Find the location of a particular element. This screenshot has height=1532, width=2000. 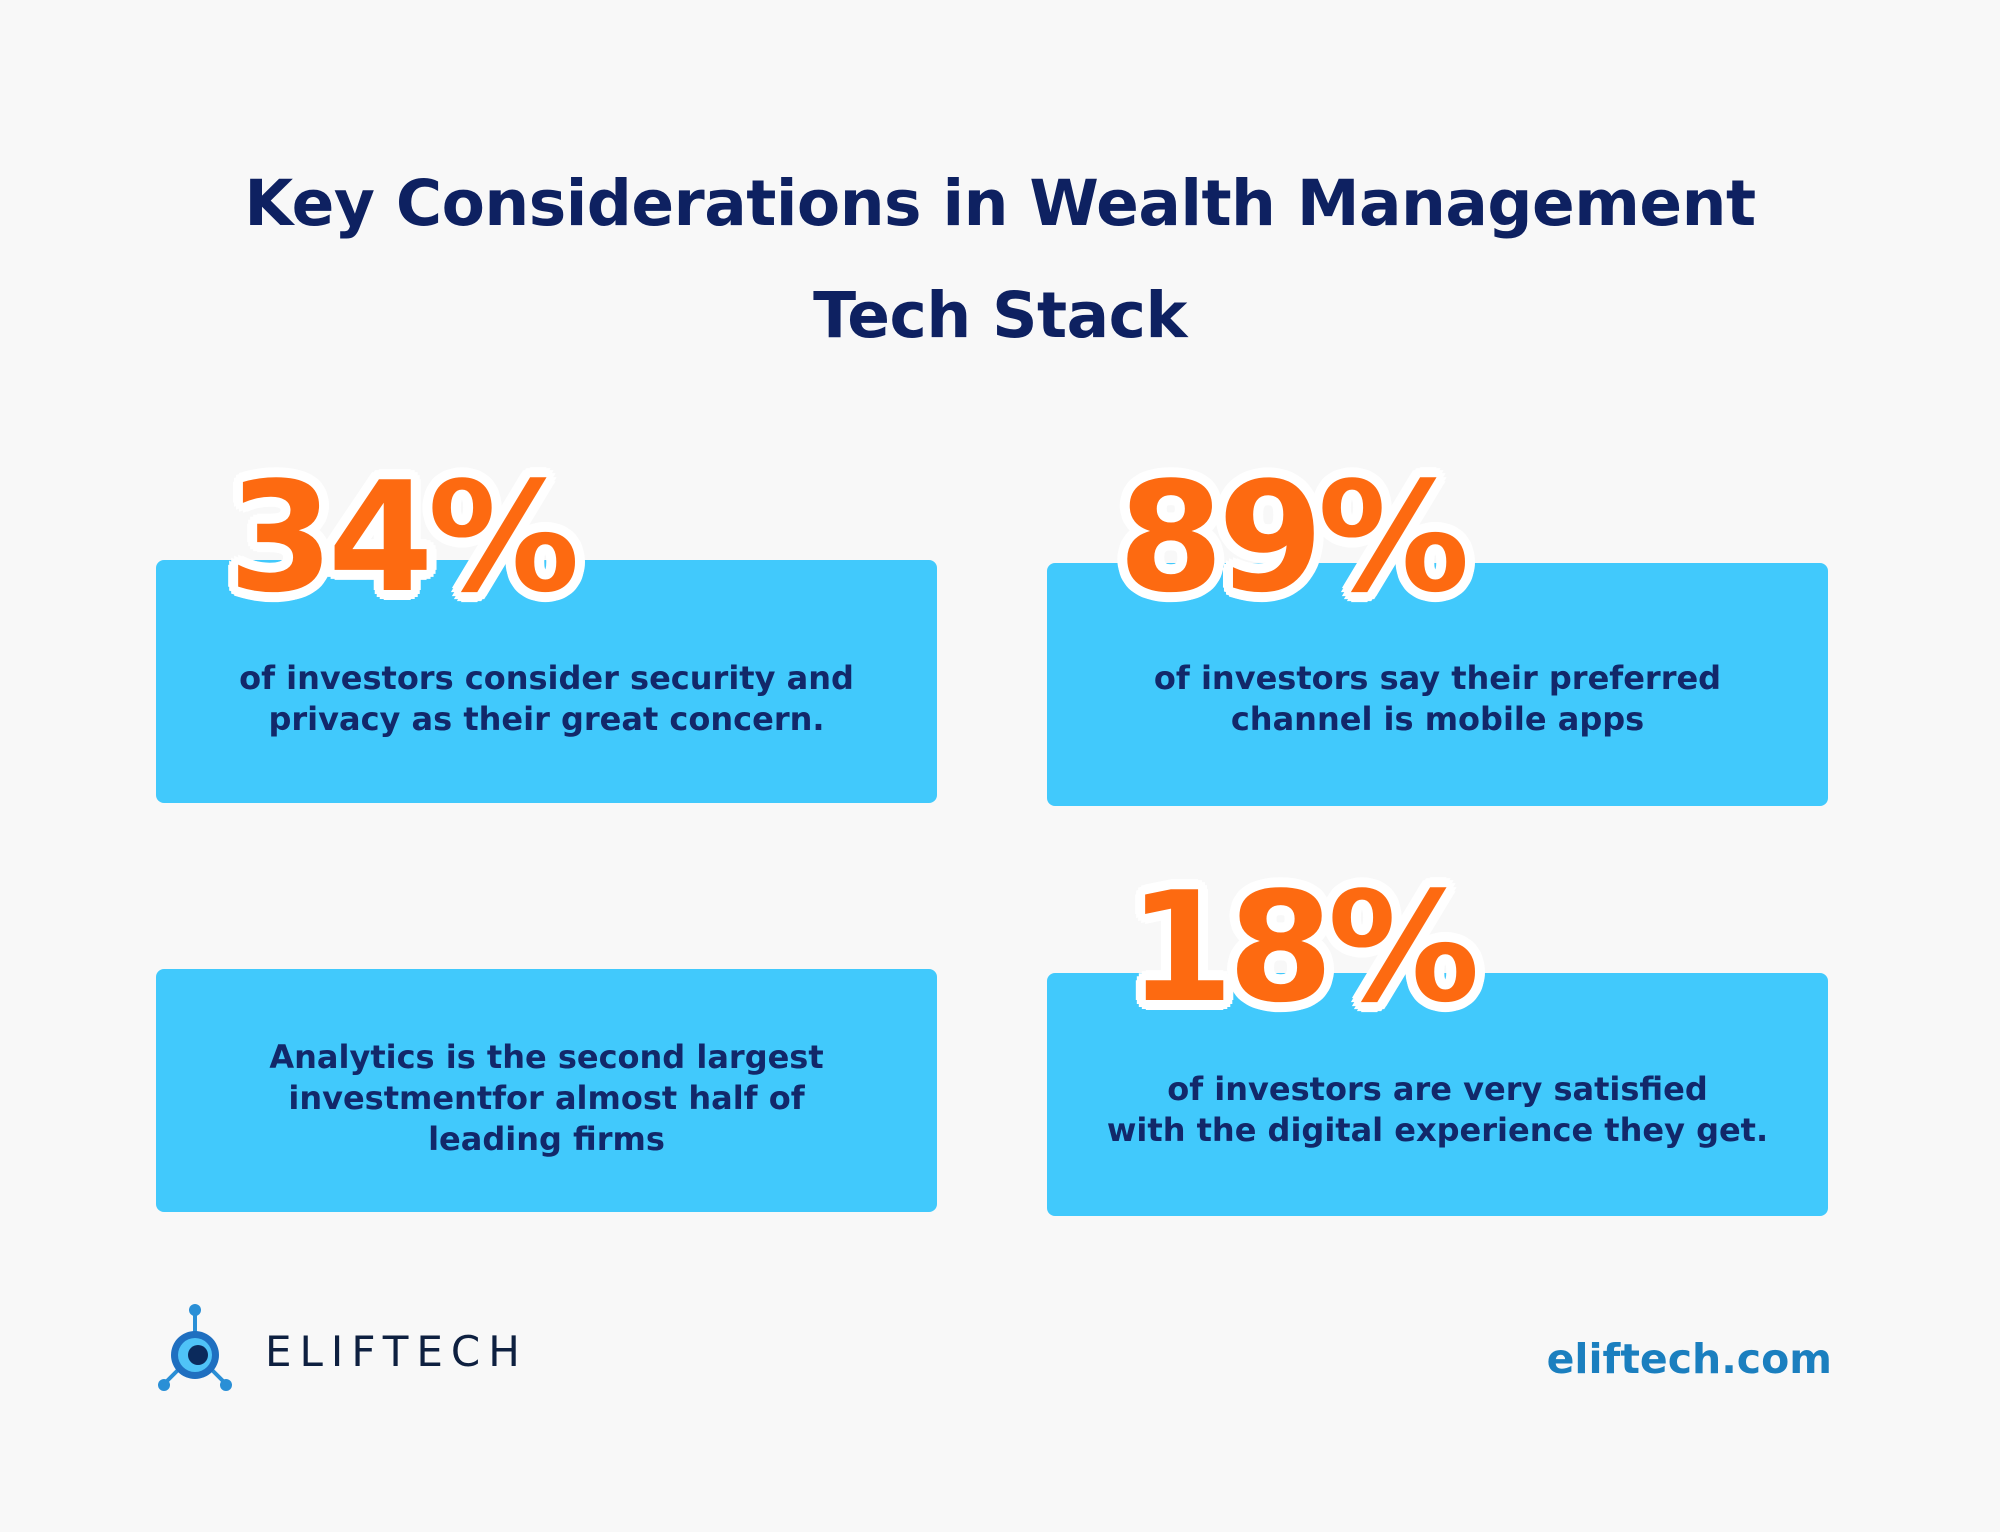

description-line: Analytics is the second largest is located at coordinates (546, 1057).